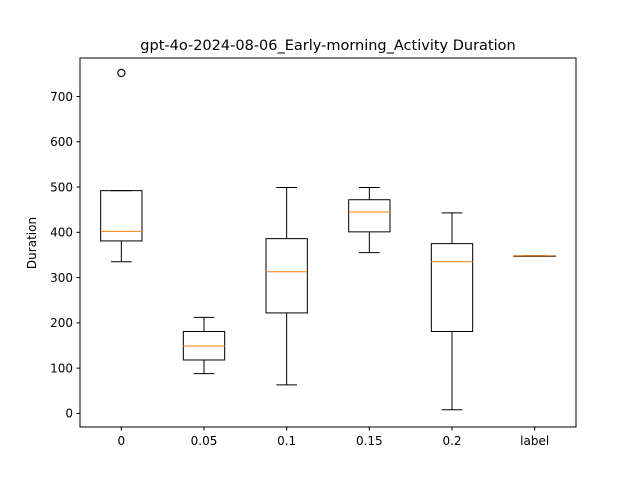 The height and width of the screenshot is (480, 640). Describe the element at coordinates (286, 441) in the screenshot. I see `x-tick-label: 0.1` at that location.